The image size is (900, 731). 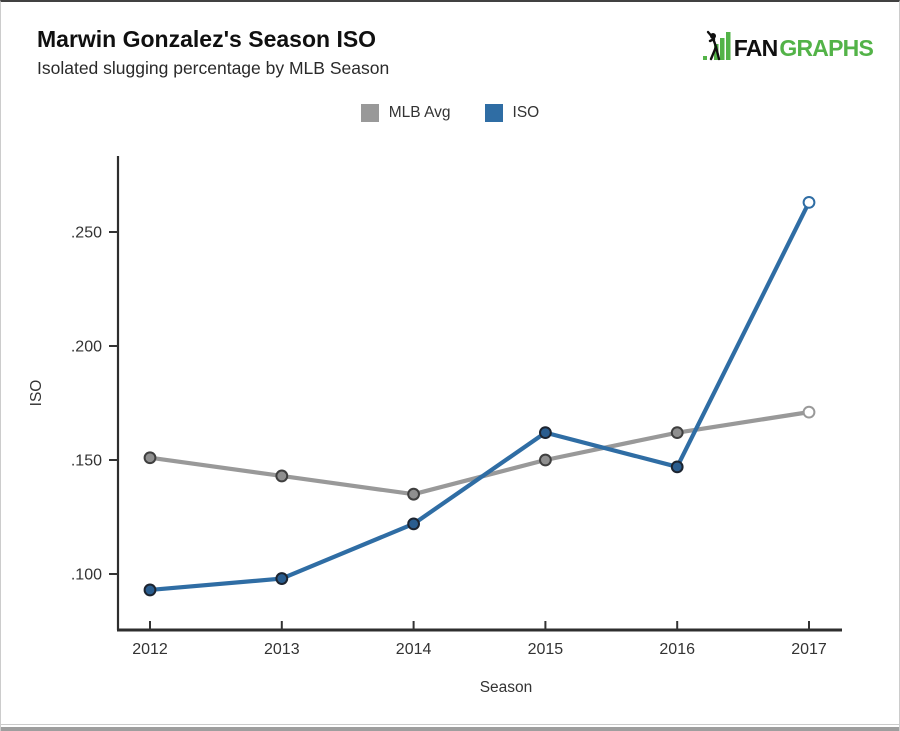 What do you see at coordinates (150, 590) in the screenshot?
I see `data-point-iso-2012` at bounding box center [150, 590].